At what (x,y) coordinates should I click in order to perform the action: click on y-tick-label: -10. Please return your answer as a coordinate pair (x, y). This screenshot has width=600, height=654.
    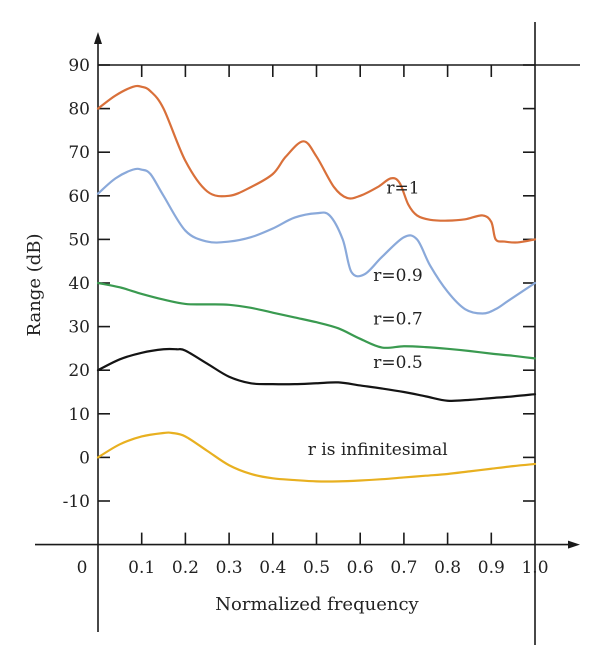
    Looking at the image, I should click on (76, 502).